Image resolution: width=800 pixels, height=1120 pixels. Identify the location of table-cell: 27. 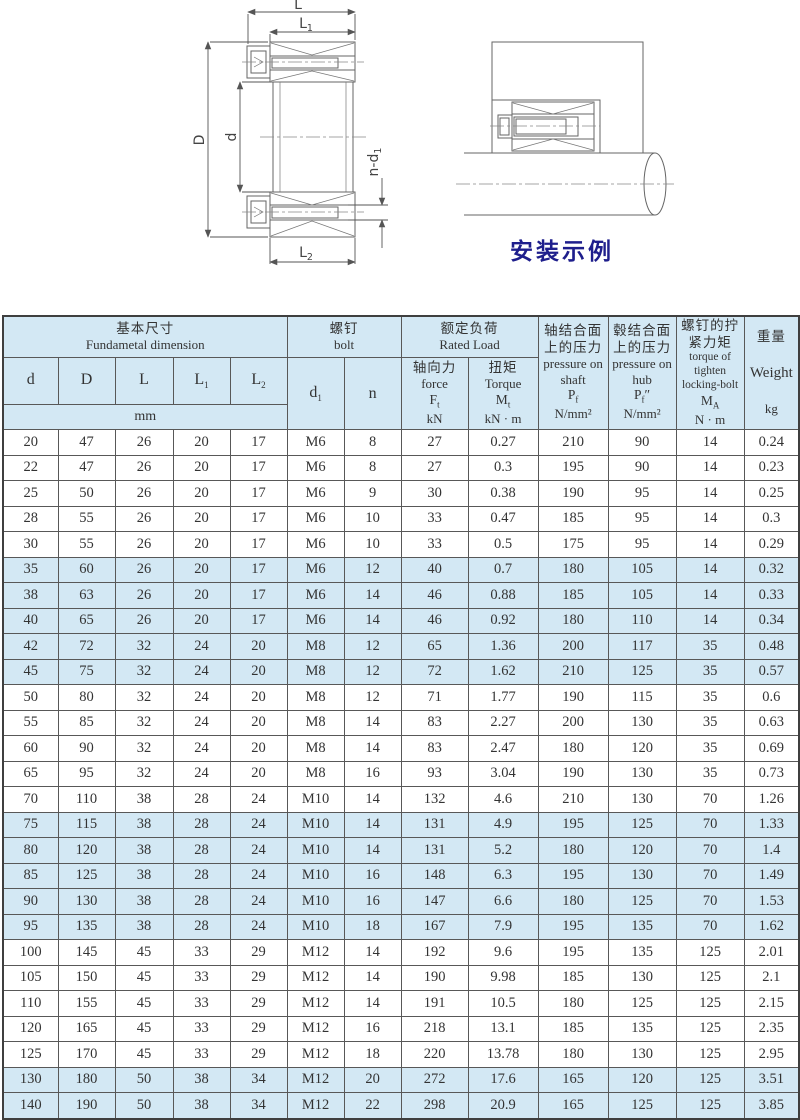
(434, 467).